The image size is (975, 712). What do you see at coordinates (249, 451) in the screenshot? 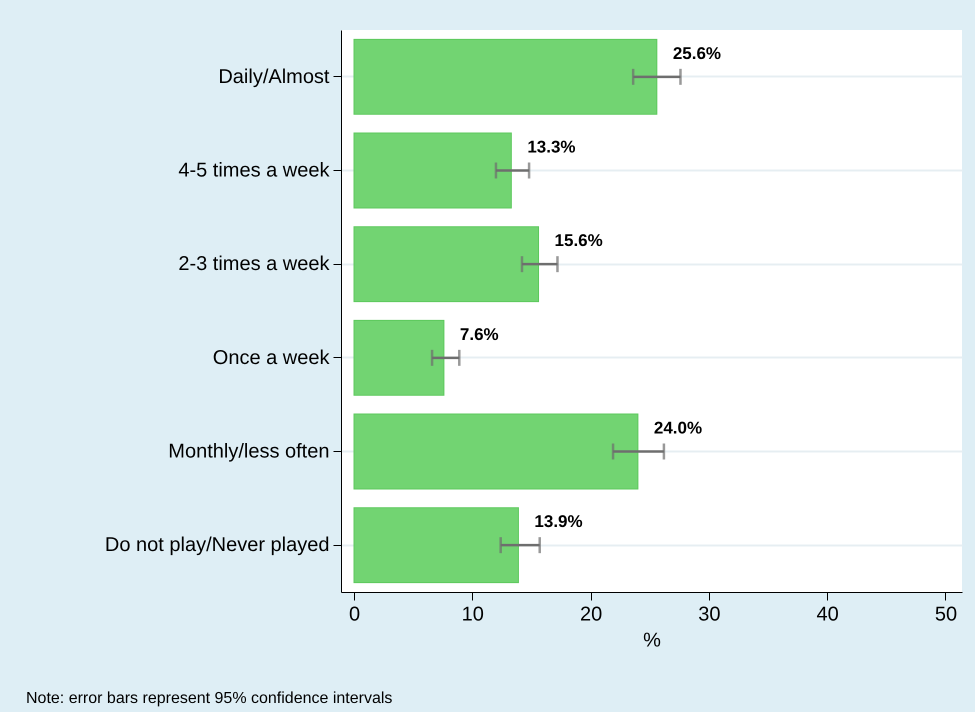
I see `y-tick-label: Monthly/less often` at bounding box center [249, 451].